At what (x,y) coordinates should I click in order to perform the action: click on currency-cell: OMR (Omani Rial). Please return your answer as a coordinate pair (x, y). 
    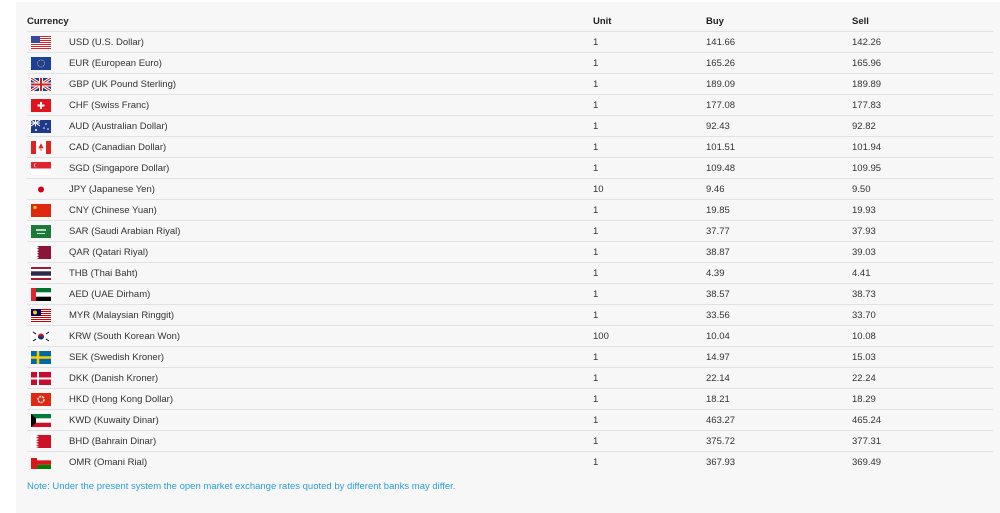
    Looking at the image, I should click on (310, 461).